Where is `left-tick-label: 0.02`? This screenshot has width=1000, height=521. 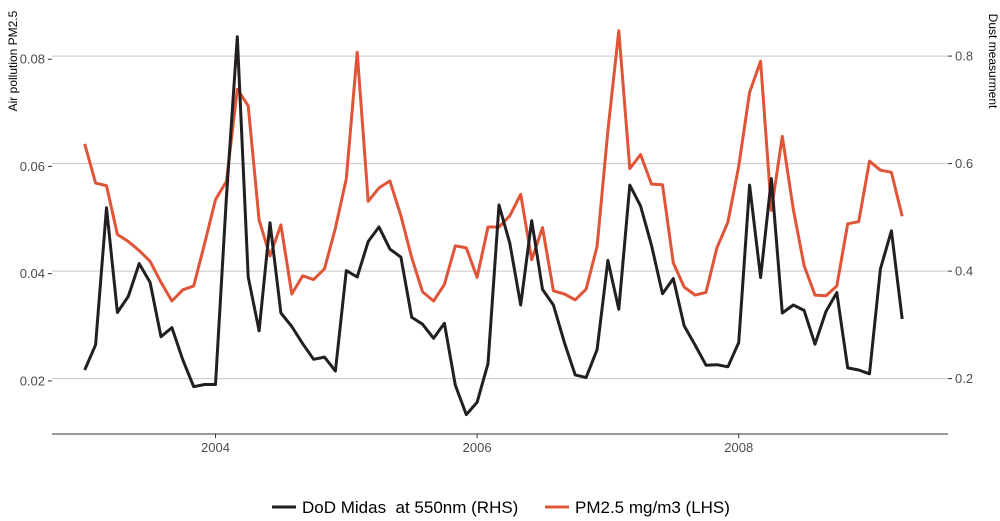
left-tick-label: 0.02 is located at coordinates (32, 380).